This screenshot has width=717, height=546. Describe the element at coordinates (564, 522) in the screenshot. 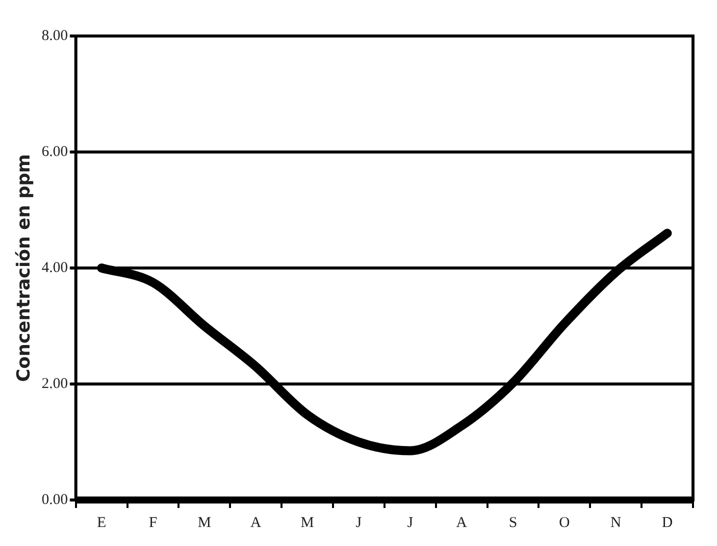

I see `x-tick-label: O` at that location.